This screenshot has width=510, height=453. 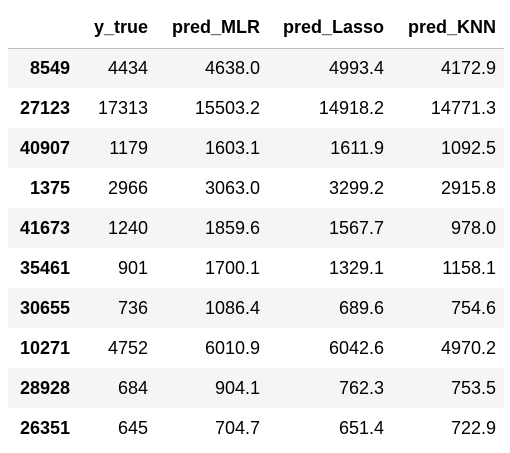 What do you see at coordinates (44, 347) in the screenshot?
I see `row-index: 10271` at bounding box center [44, 347].